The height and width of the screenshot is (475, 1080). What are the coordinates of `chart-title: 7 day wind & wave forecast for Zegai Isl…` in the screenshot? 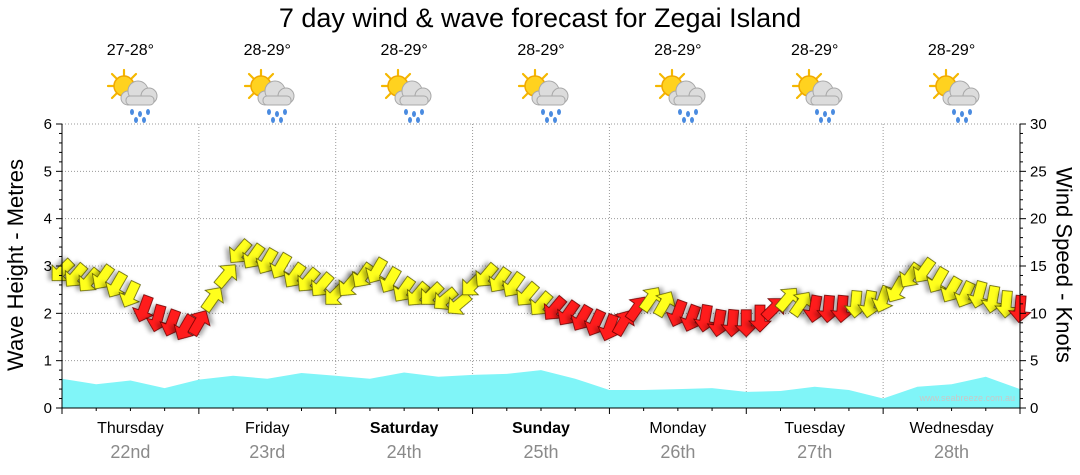 It's located at (540, 18).